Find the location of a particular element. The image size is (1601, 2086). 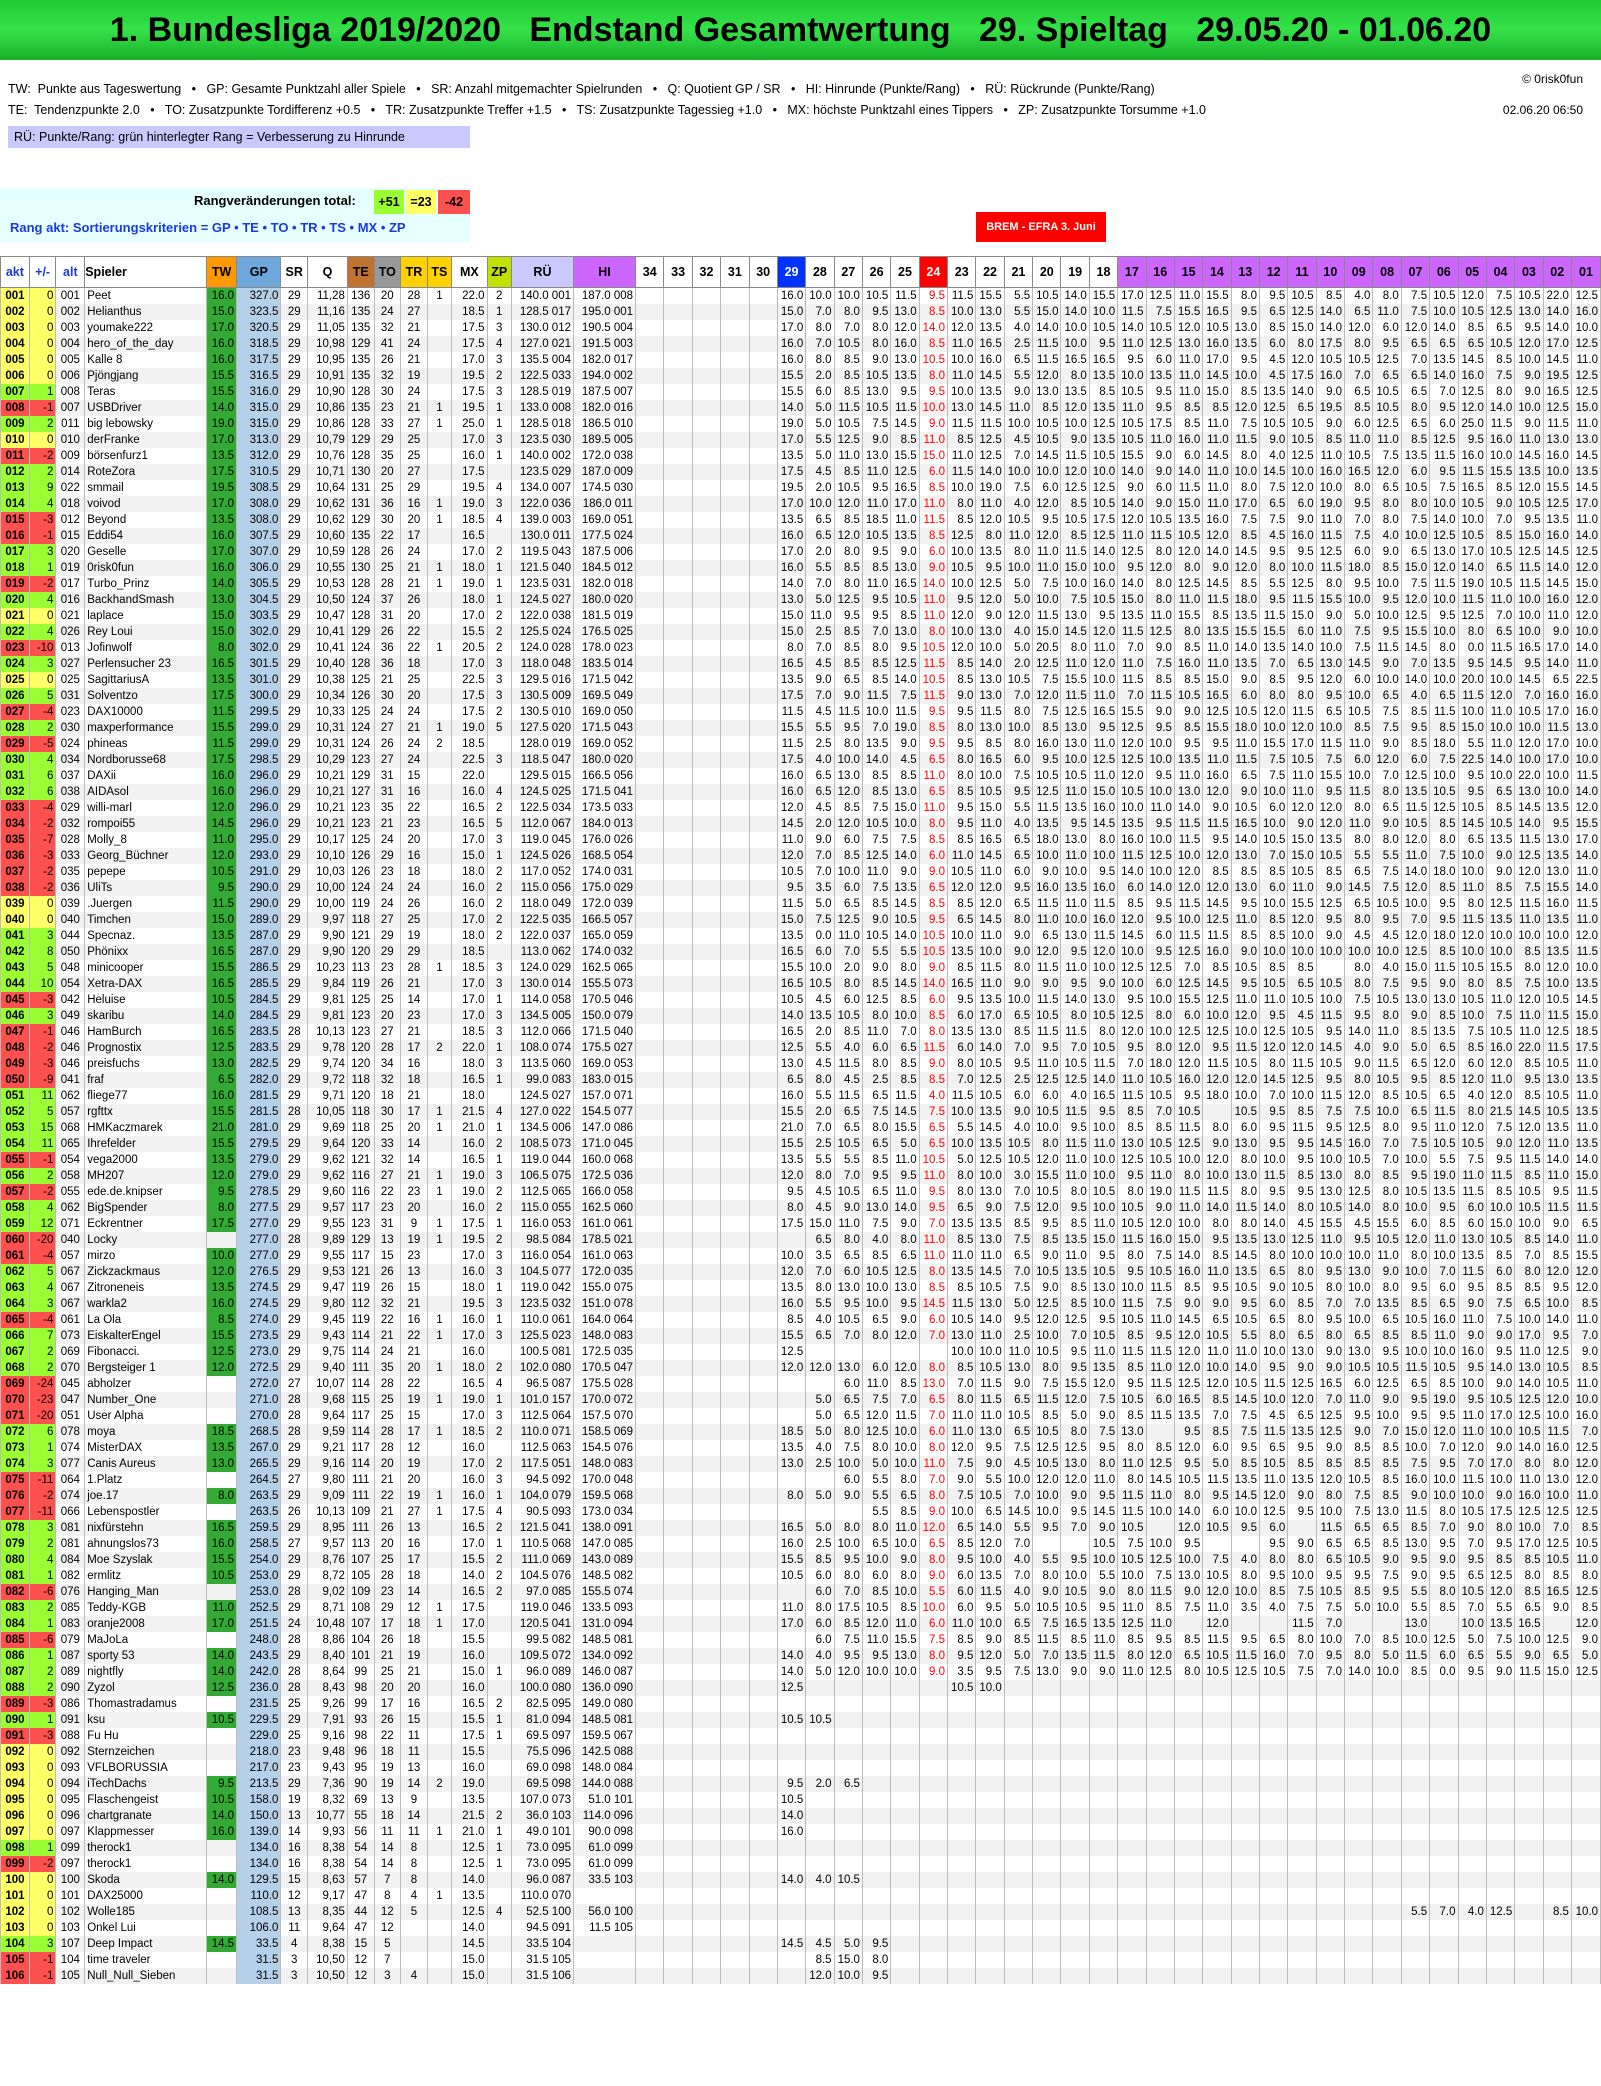

cell-gp: 305.5 is located at coordinates (259, 584).